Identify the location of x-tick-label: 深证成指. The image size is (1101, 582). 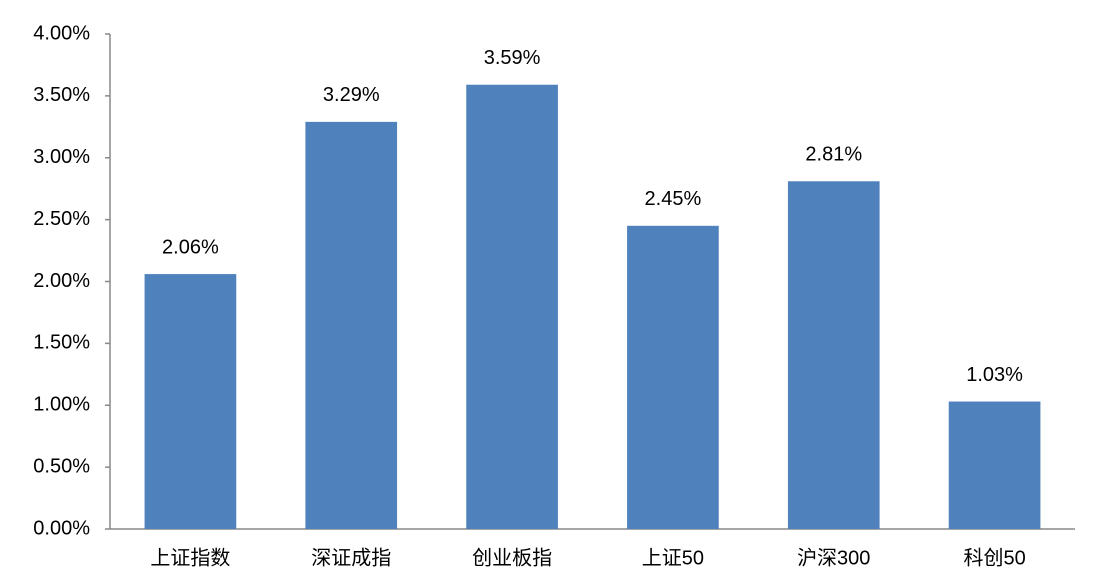
(351, 557).